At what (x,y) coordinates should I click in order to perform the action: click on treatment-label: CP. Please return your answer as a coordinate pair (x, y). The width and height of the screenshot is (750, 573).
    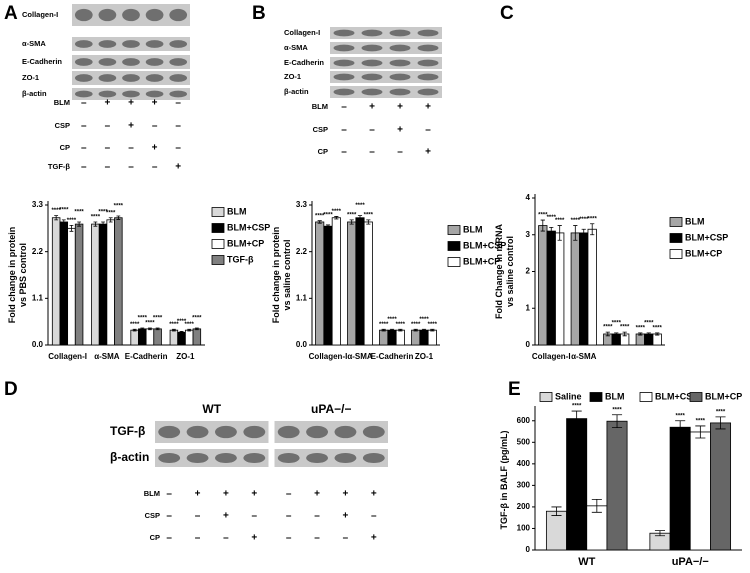
    Looking at the image, I should click on (155, 537).